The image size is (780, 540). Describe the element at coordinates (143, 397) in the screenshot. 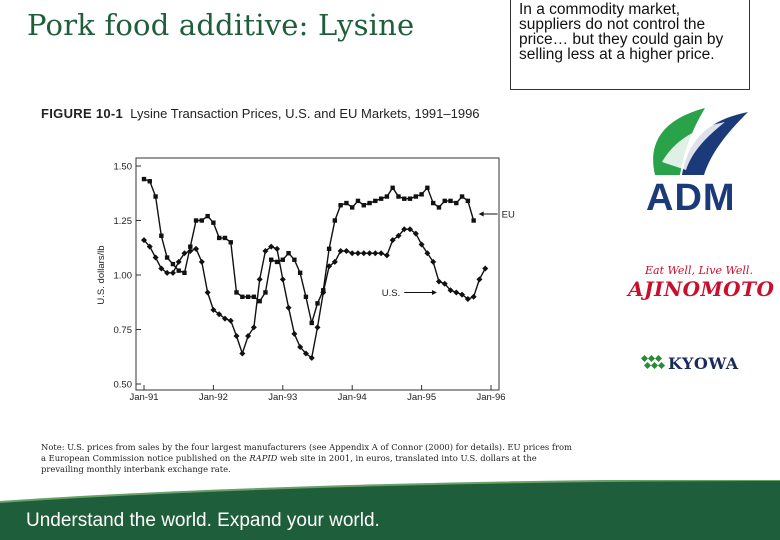

I see `x-tick-label: Jan-91` at that location.